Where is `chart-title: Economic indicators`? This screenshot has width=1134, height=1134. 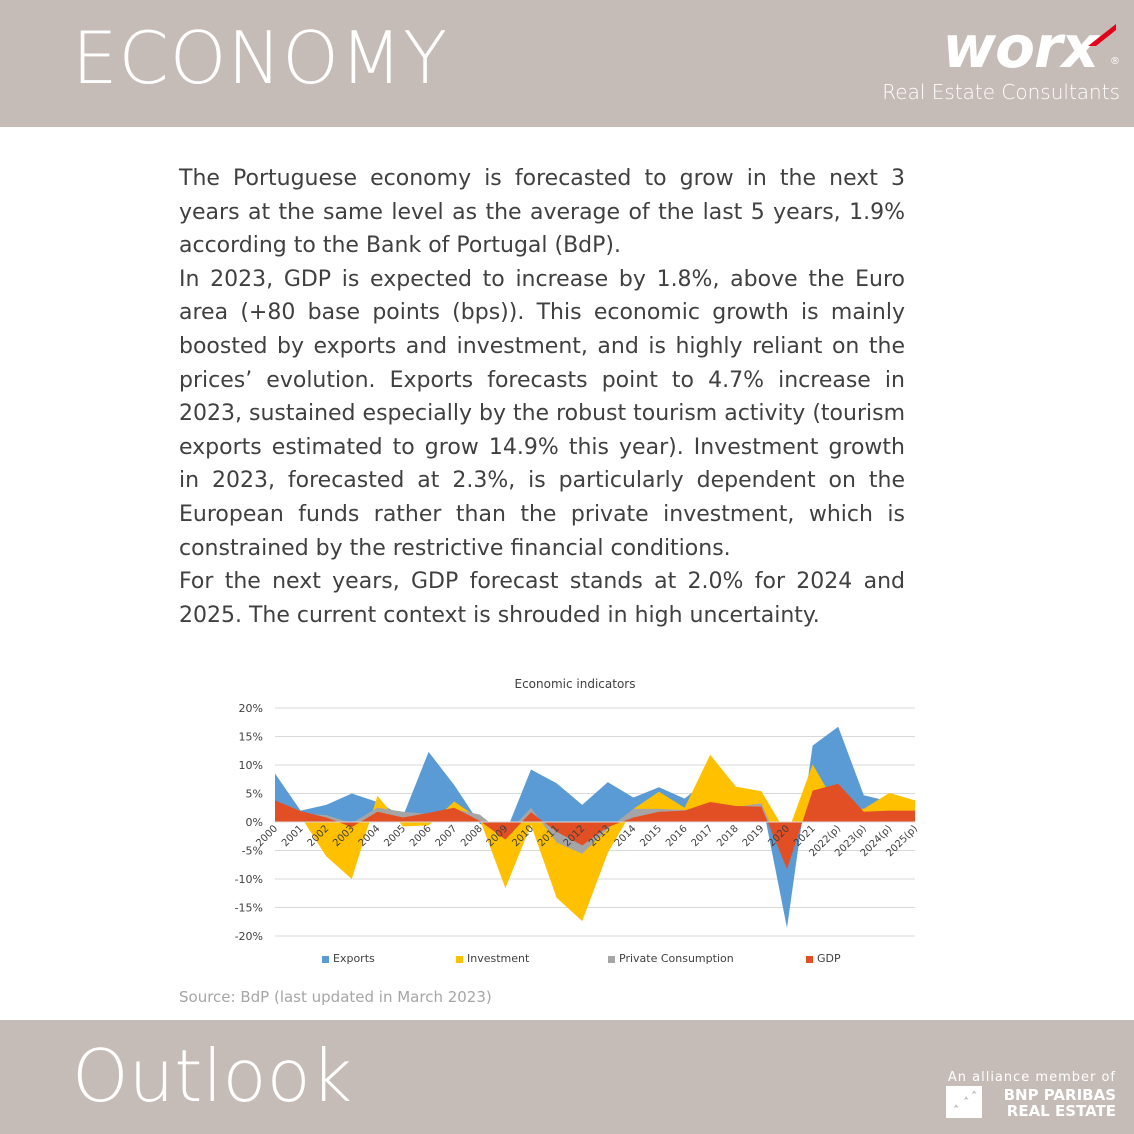
chart-title: Economic indicators is located at coordinates (575, 684).